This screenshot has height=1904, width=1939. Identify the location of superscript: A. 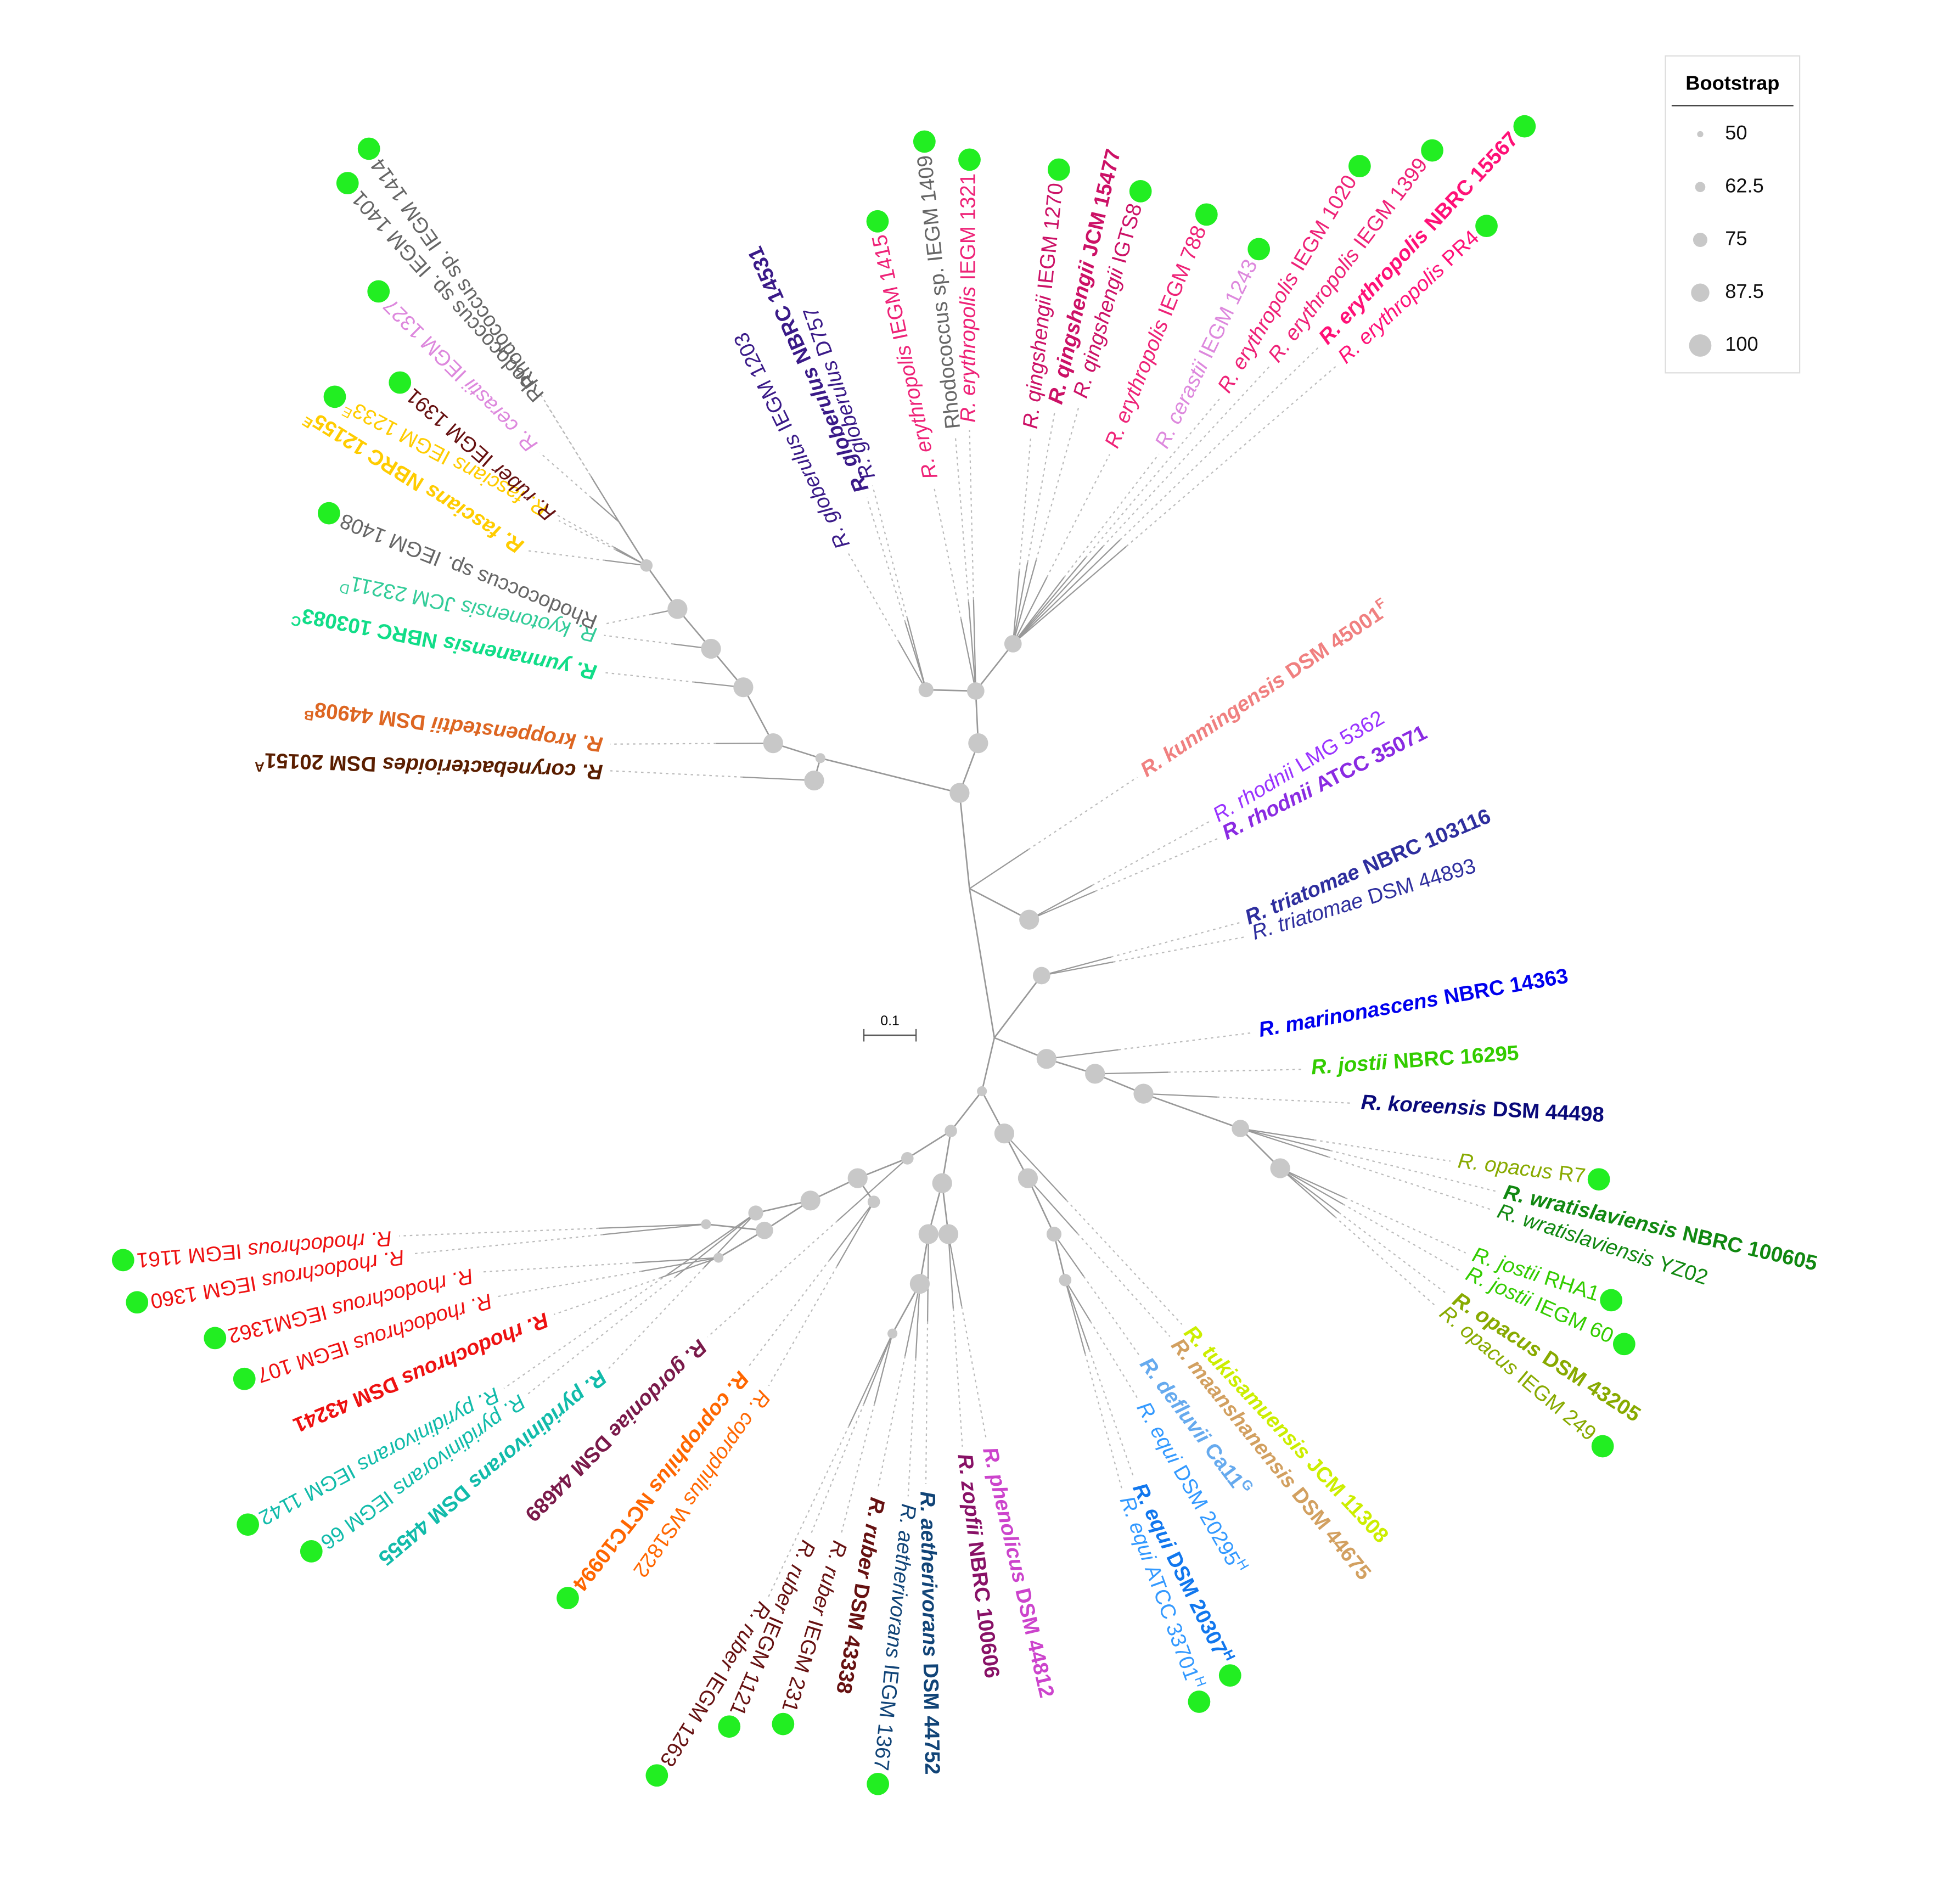
(259, 767).